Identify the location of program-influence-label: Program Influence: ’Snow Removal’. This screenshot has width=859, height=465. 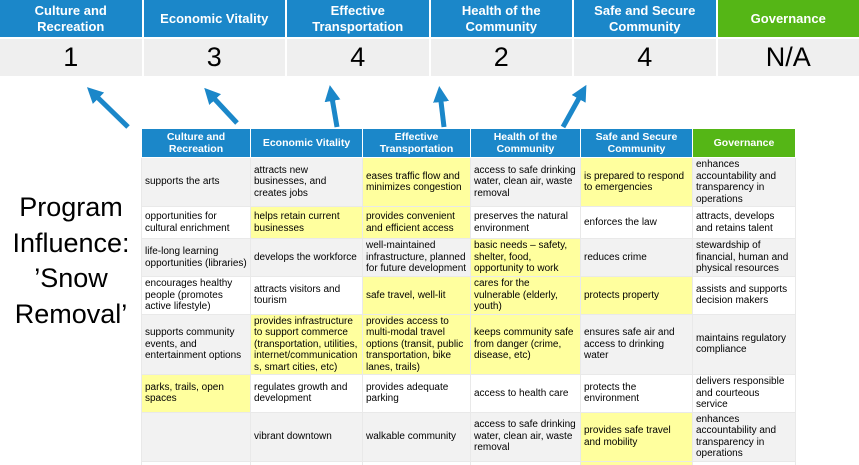
(71, 261).